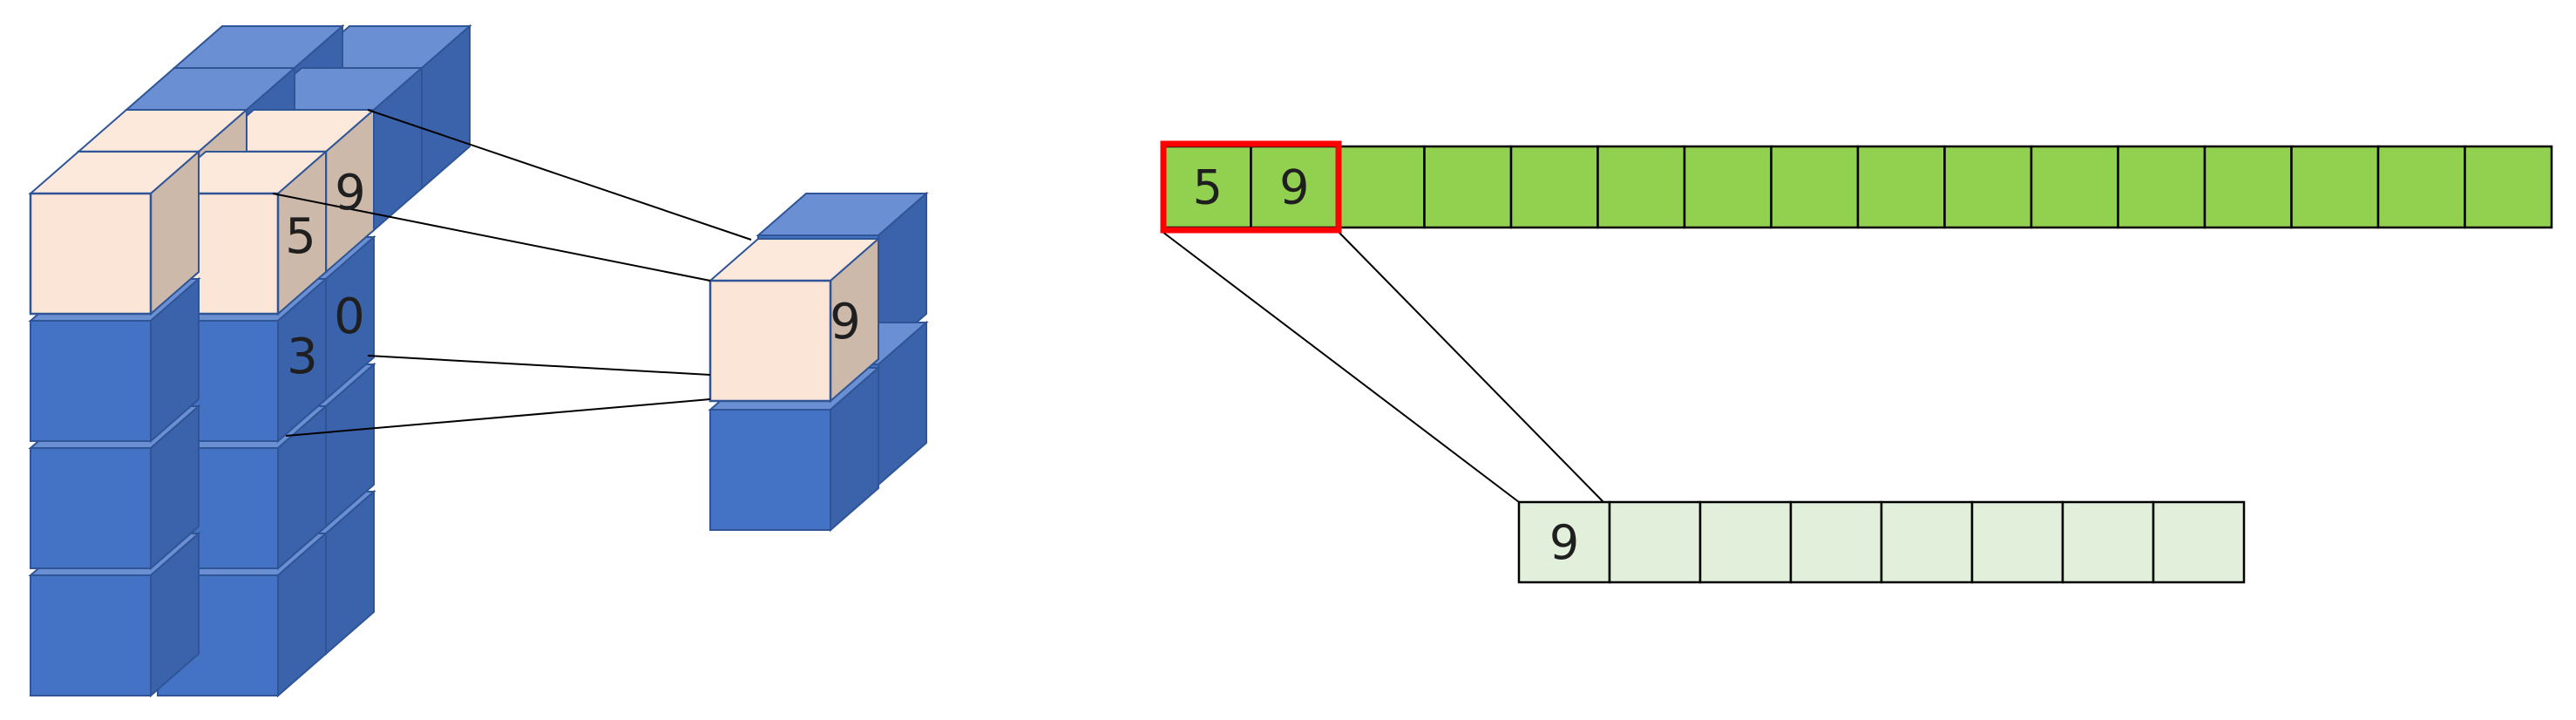  I want to click on input-array-cell-value: 9, so click(1294, 187).